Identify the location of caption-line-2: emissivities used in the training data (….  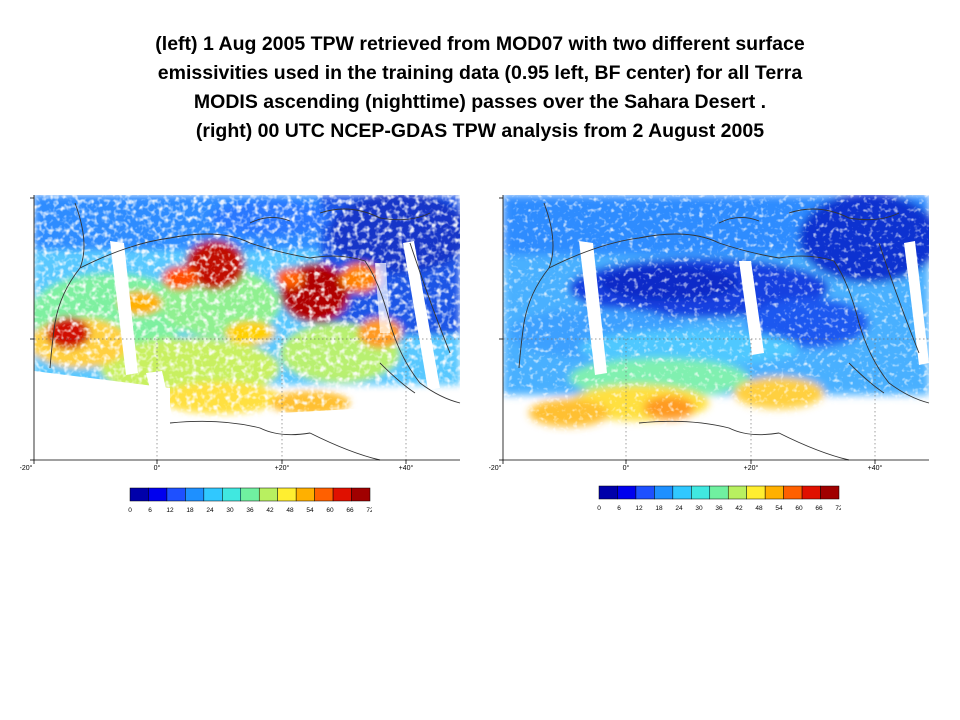
(480, 73).